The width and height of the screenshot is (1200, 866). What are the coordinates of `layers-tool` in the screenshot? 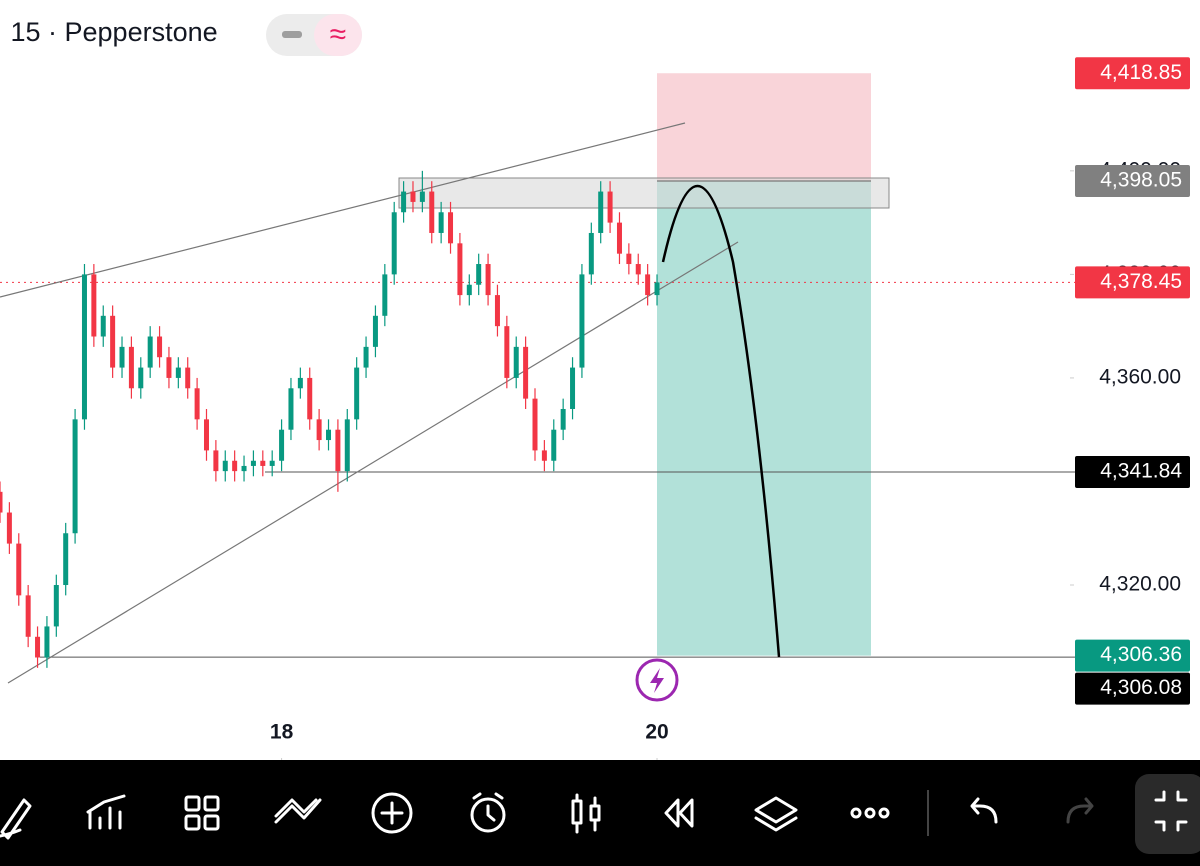 It's located at (776, 814).